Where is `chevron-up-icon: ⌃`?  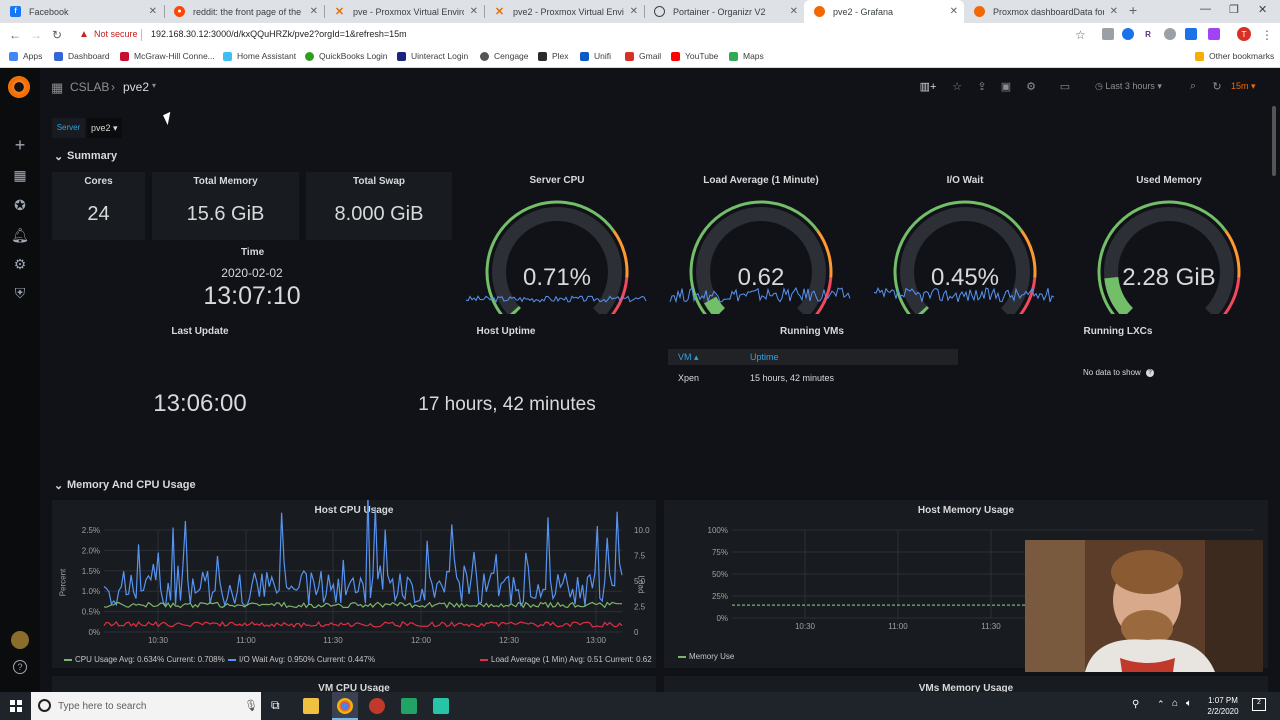
chevron-up-icon: ⌃ is located at coordinates (1161, 704).